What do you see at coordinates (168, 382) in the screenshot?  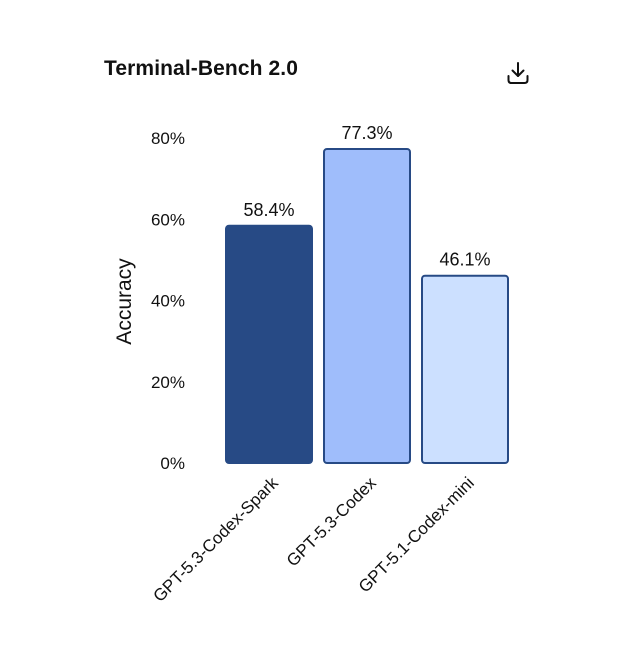 I see `y-tick-label: 20%` at bounding box center [168, 382].